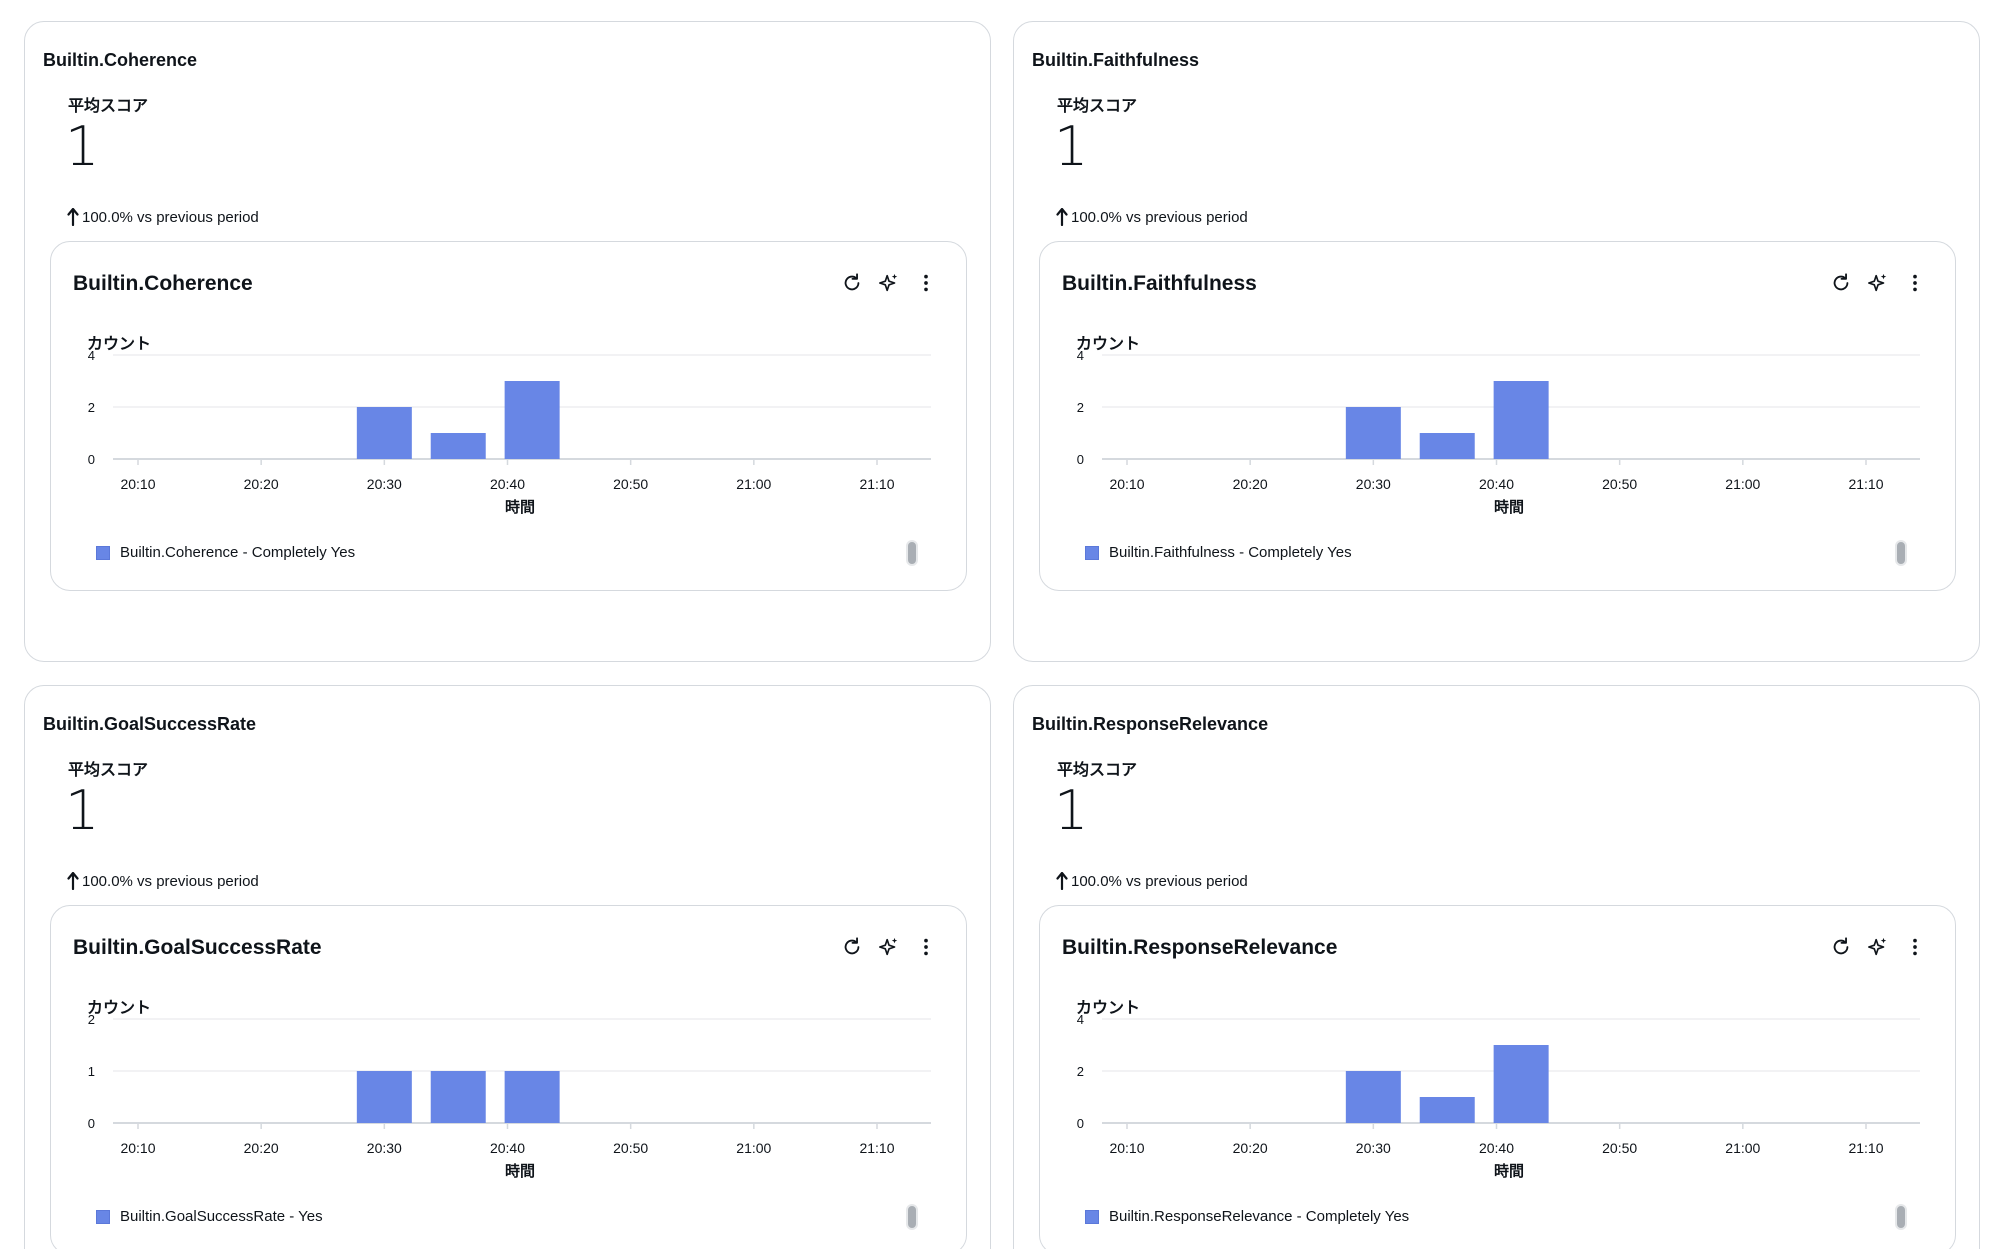 This screenshot has height=1249, width=2000. Describe the element at coordinates (1150, 724) in the screenshot. I see `card-title: Builtin.ResponseRelevance` at that location.